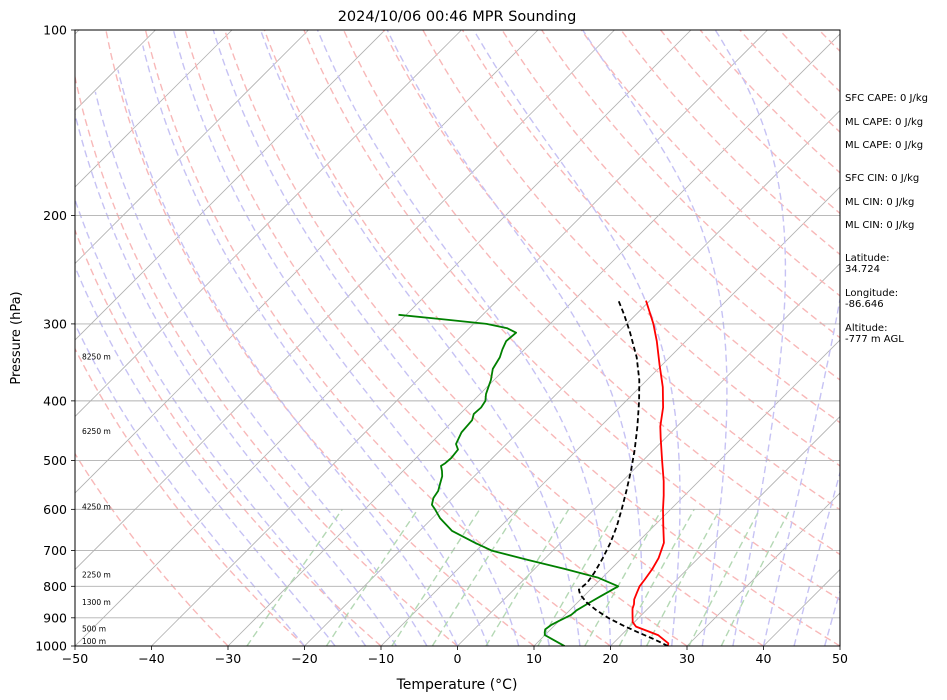 This screenshot has width=947, height=700. What do you see at coordinates (96, 507) in the screenshot?
I see `height-label: 4250 m` at bounding box center [96, 507].